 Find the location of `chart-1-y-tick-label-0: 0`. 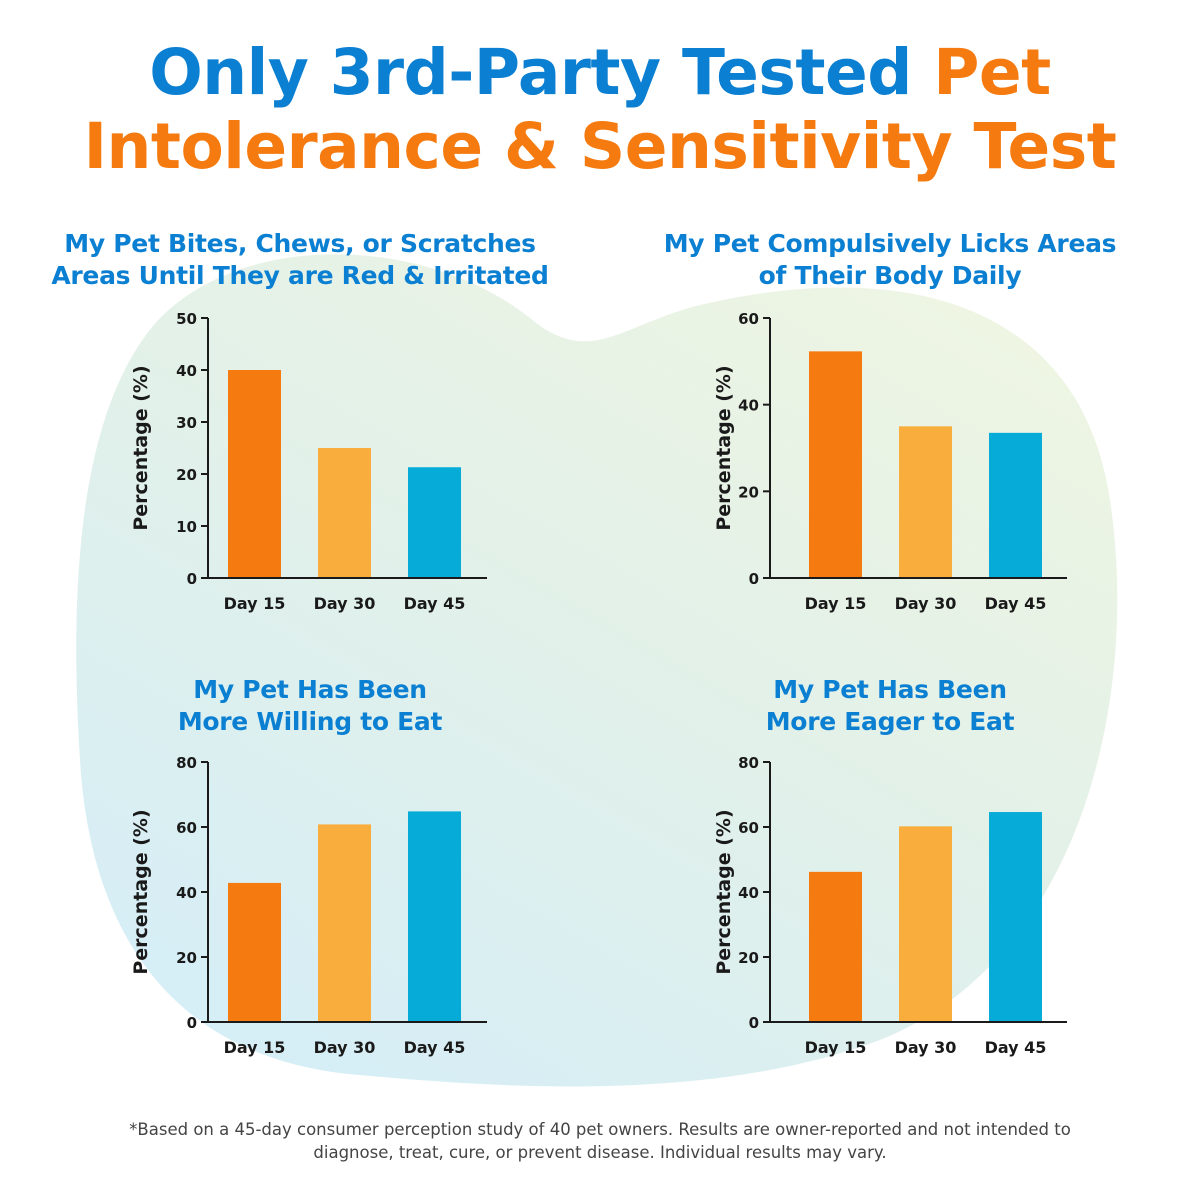

chart-1-y-tick-label-0: 0 is located at coordinates (192, 579).